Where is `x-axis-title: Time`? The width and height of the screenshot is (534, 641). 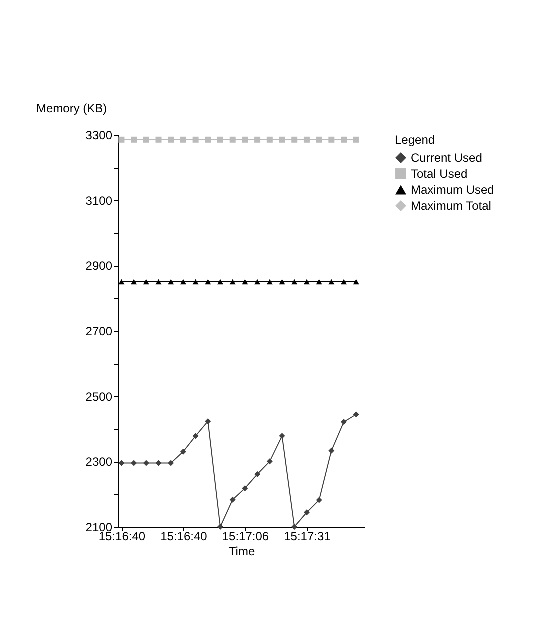
x-axis-title: Time is located at coordinates (242, 551).